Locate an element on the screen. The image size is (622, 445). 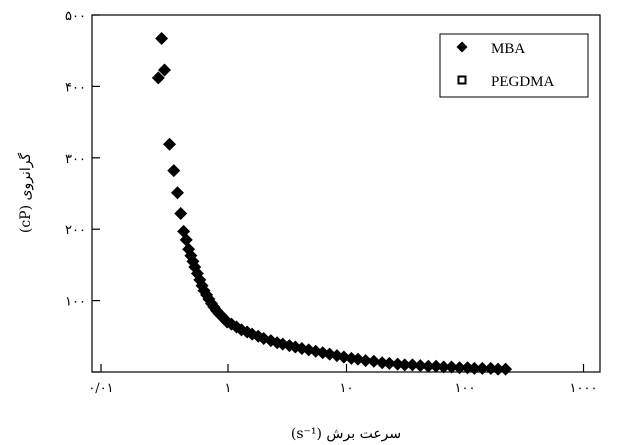
x-axis-title: سرعت برش (s⁻¹) is located at coordinates (346, 434).